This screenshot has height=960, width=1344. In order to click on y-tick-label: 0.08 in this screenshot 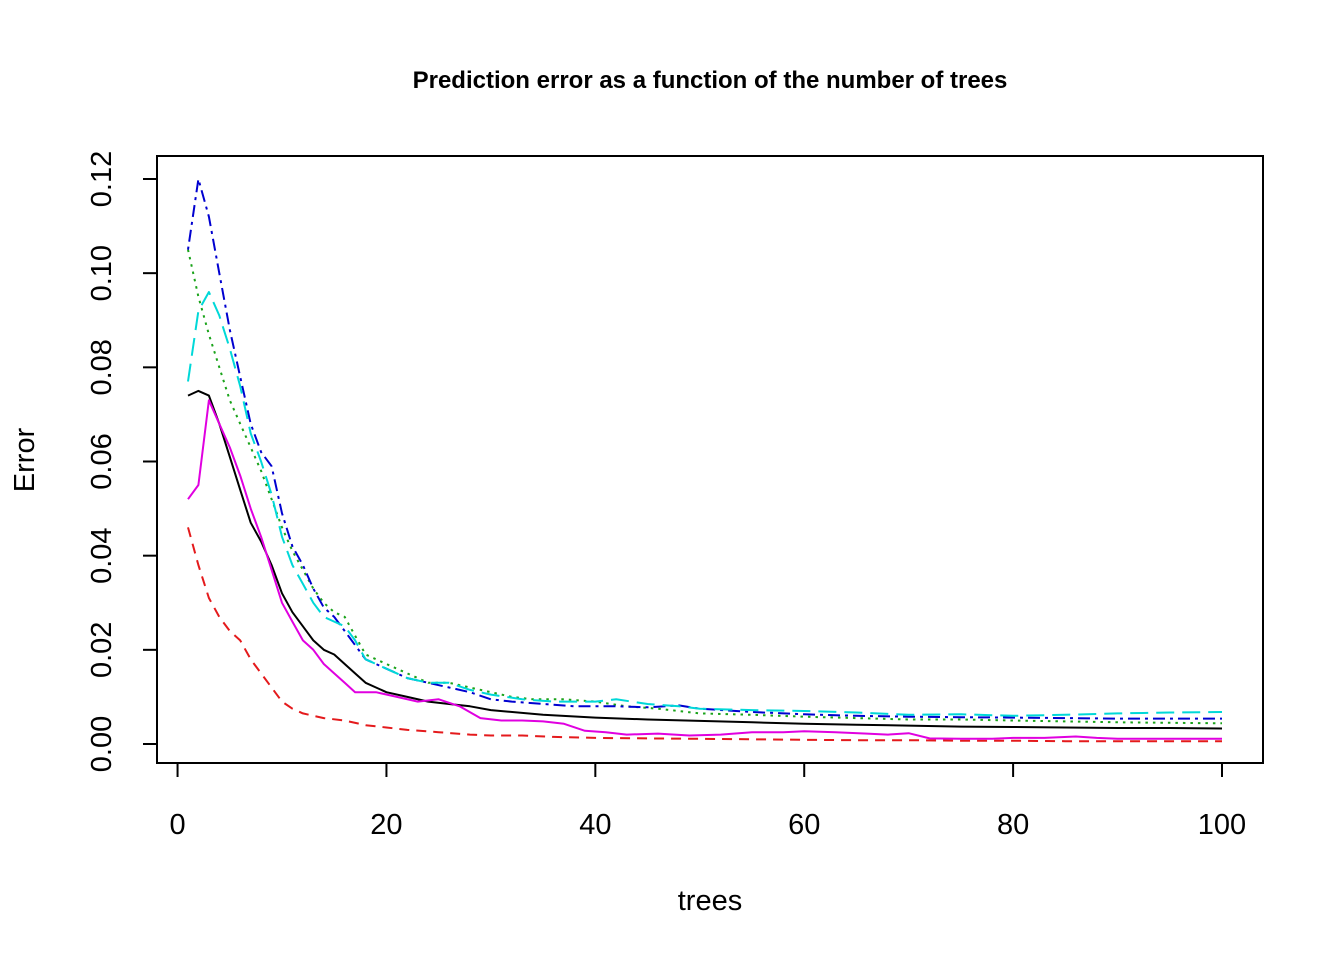, I will do `click(102, 367)`.